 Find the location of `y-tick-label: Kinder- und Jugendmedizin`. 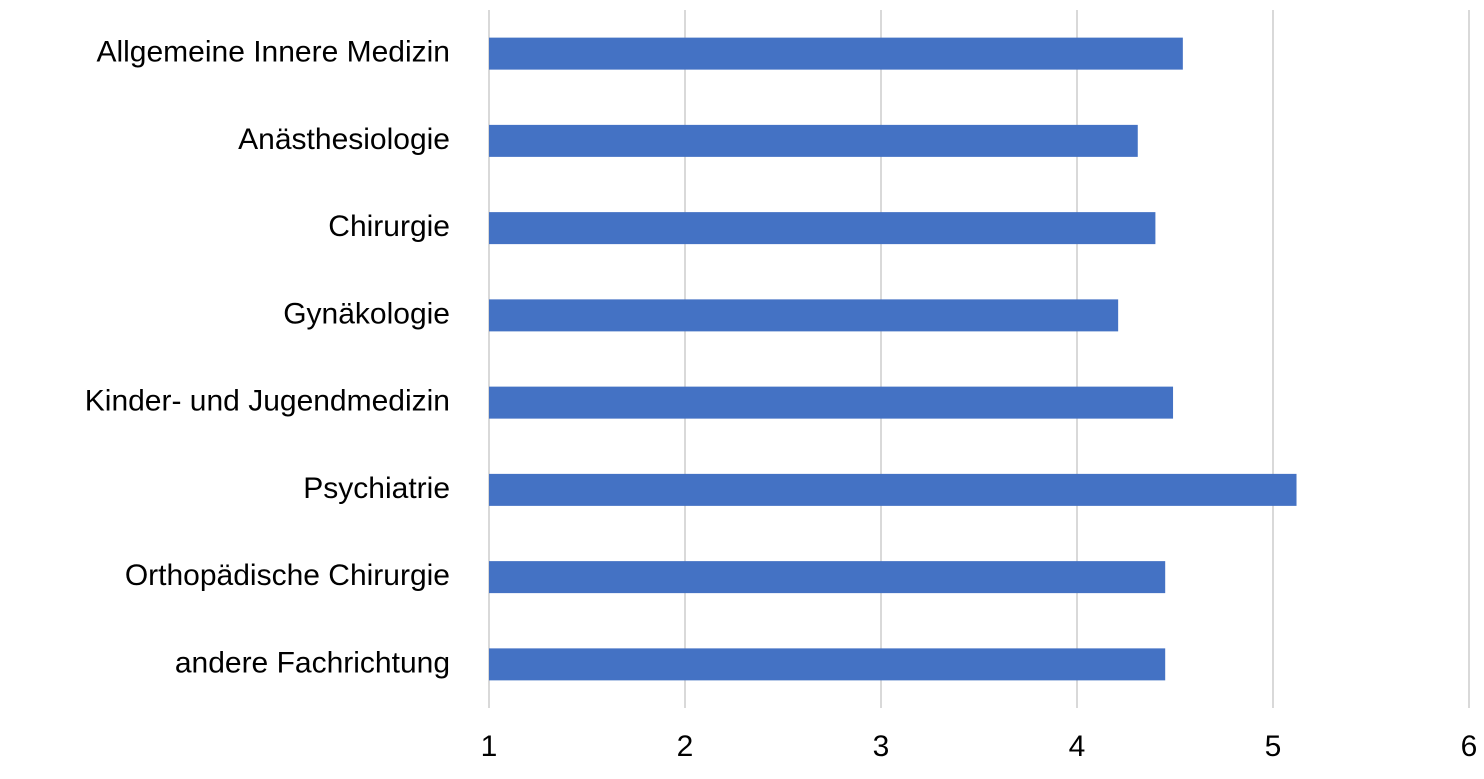

y-tick-label: Kinder- und Jugendmedizin is located at coordinates (267, 401).